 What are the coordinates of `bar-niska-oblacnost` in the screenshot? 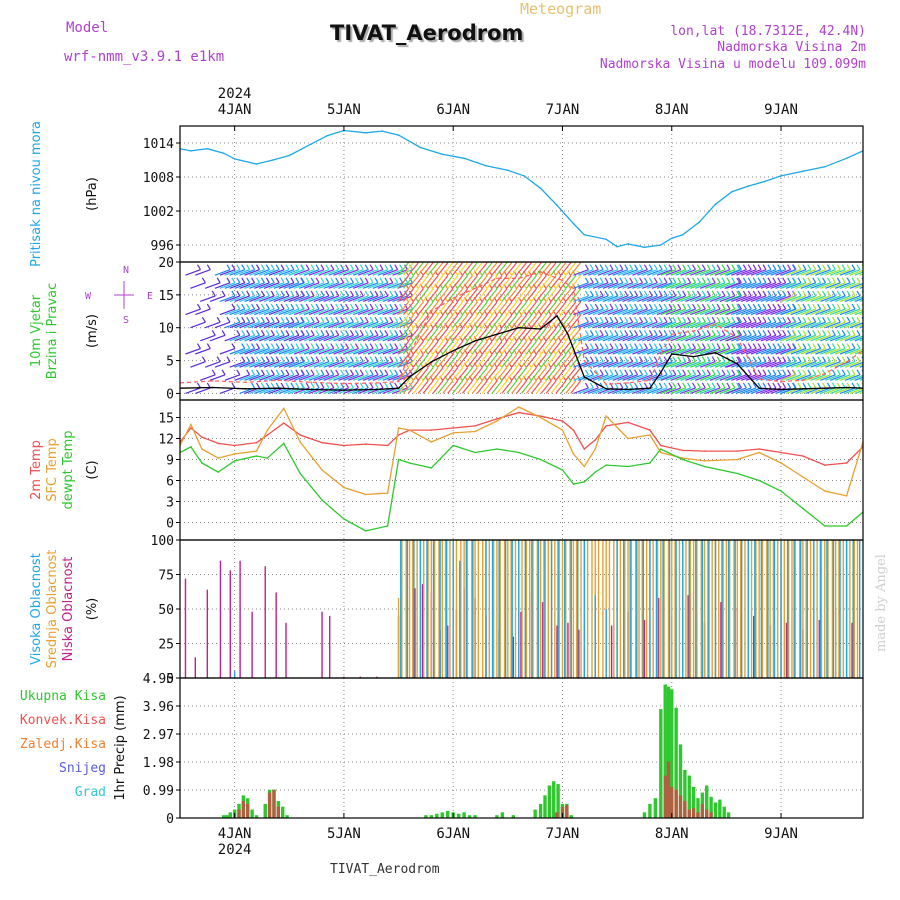 It's located at (543, 640).